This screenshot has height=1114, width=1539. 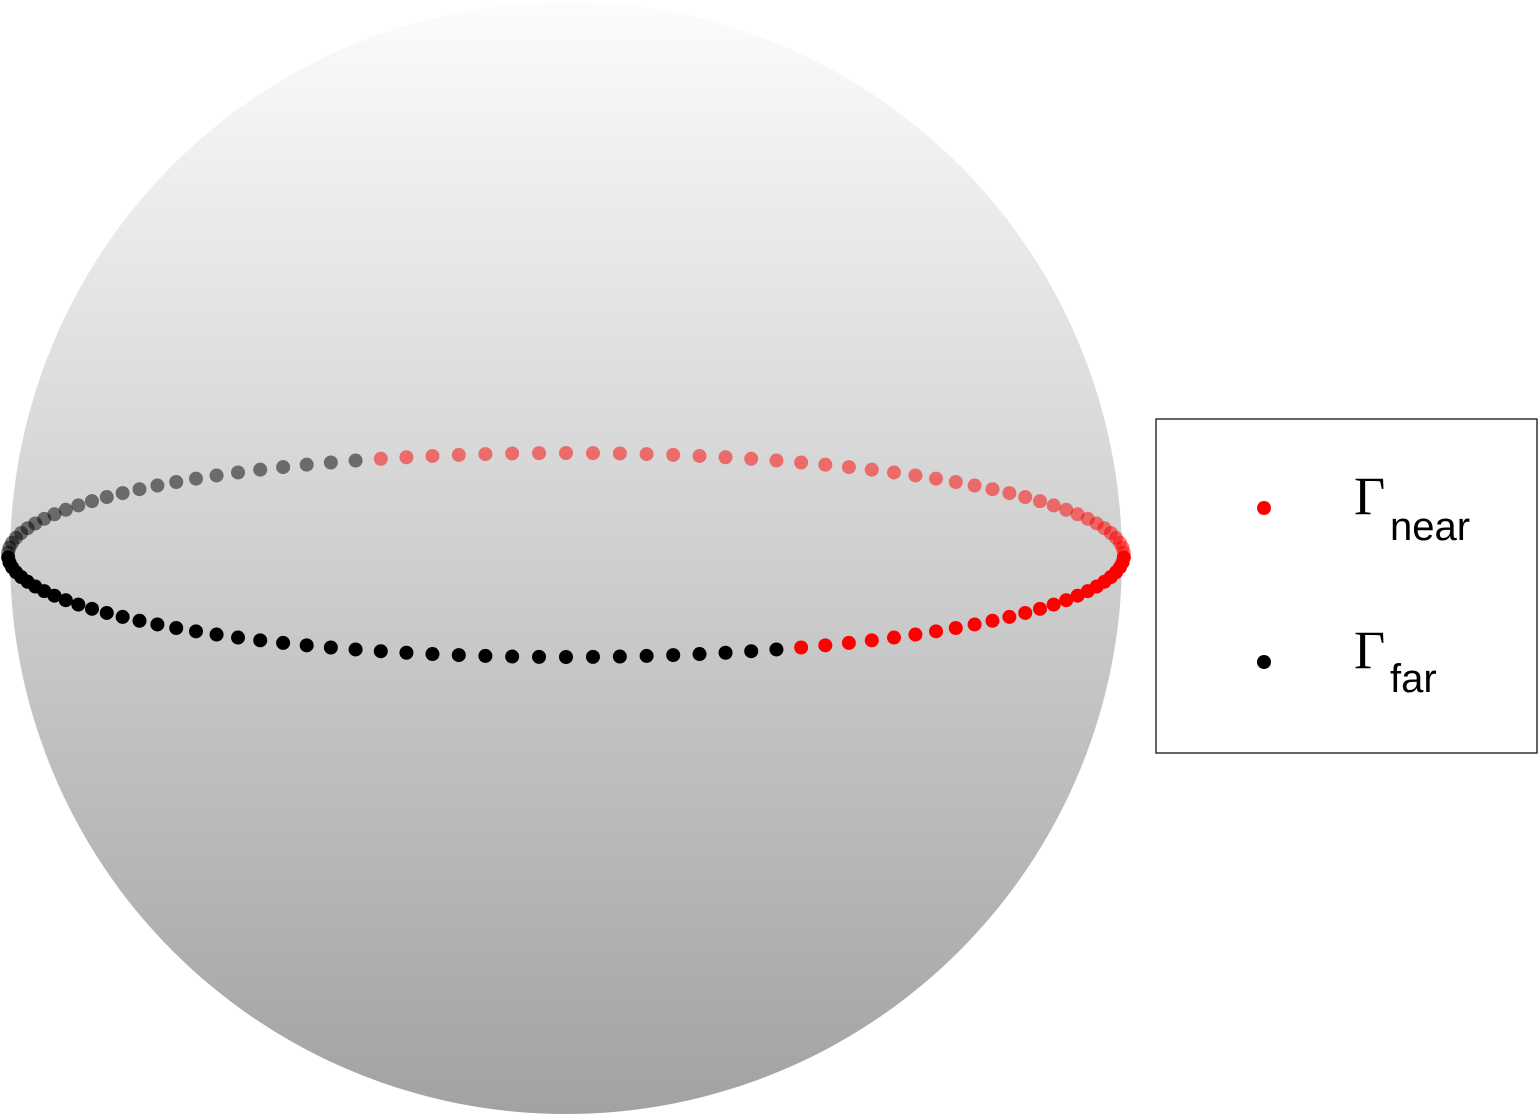 I want to click on equator-points, so click(x=566, y=555).